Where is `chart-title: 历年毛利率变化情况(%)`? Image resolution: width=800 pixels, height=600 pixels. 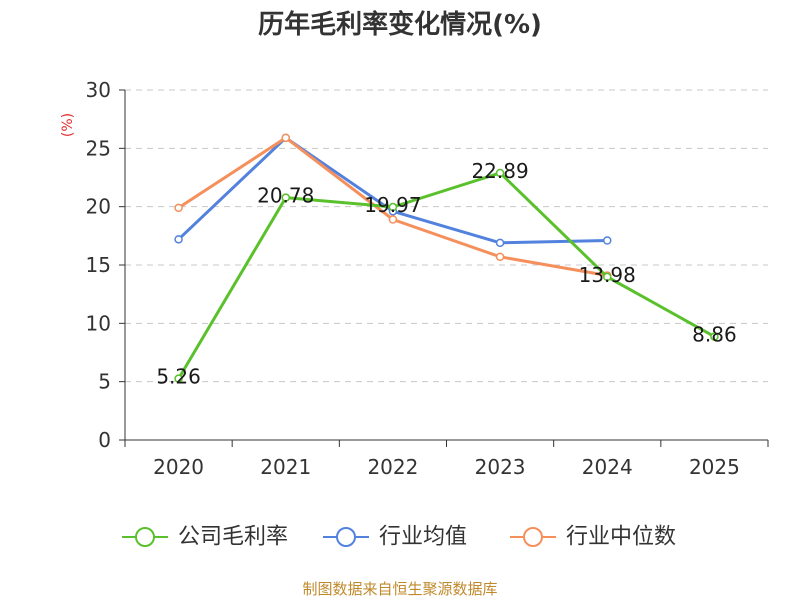 chart-title: 历年毛利率变化情况(%) is located at coordinates (400, 25).